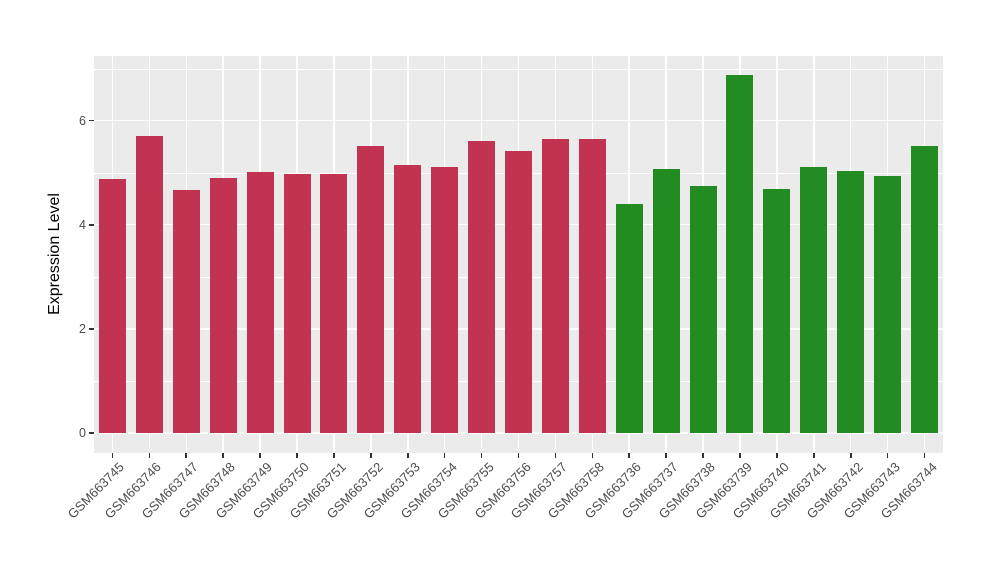 This screenshot has height=580, width=1000. I want to click on x-tick-mark-GSM663739, so click(740, 455).